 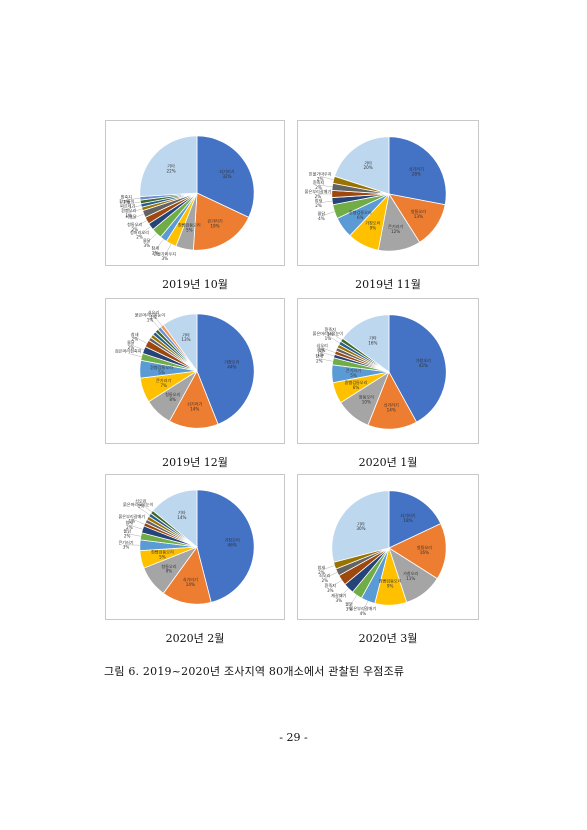 I want to click on chart-label-2019-11: 2019년 11월, so click(x=388, y=284).